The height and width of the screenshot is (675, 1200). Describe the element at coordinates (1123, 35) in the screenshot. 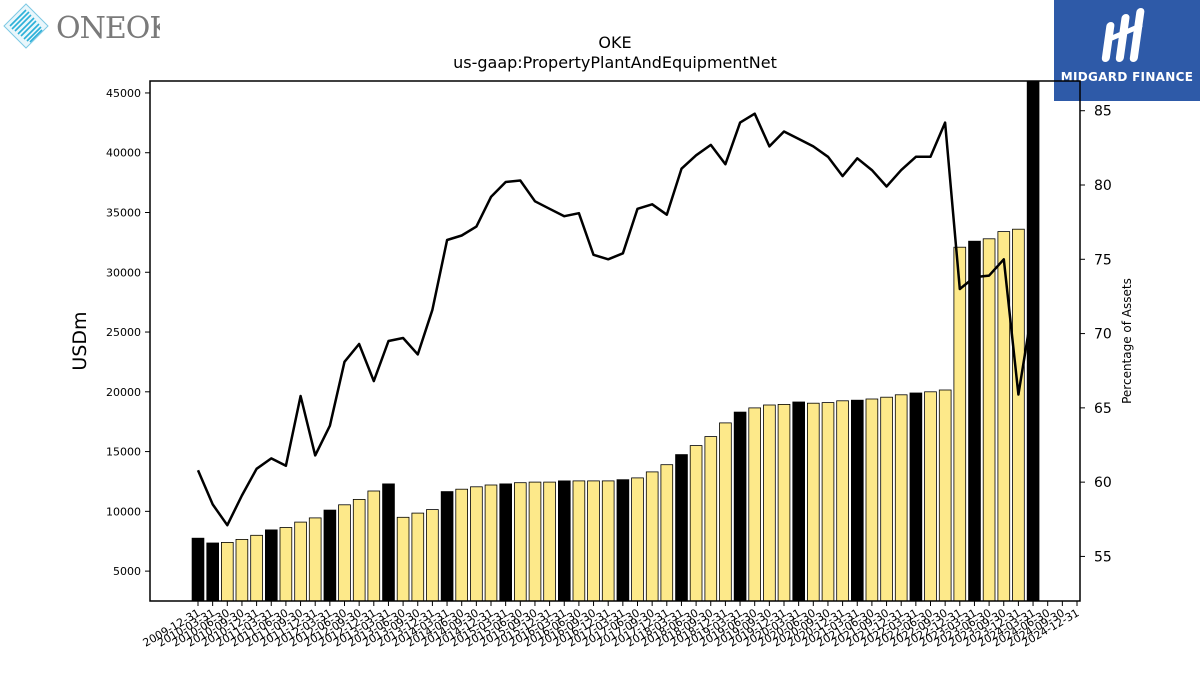

I see `midgard-emblem-icon` at that location.